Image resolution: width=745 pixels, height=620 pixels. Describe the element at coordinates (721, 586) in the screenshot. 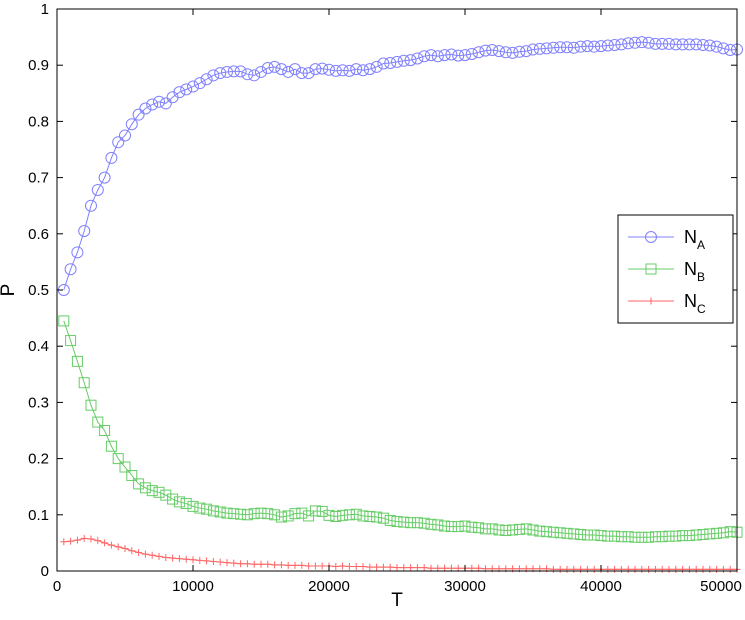

I see `x-tick-label: 50000` at that location.